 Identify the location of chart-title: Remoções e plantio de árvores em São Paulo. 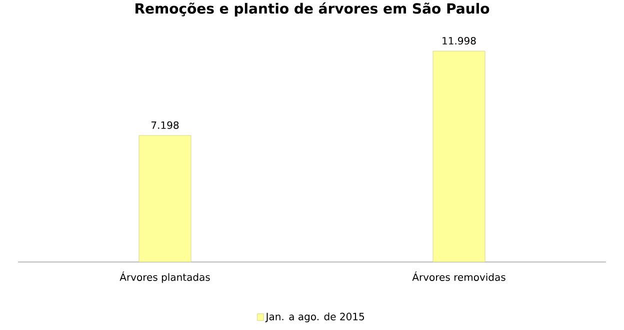
(313, 9).